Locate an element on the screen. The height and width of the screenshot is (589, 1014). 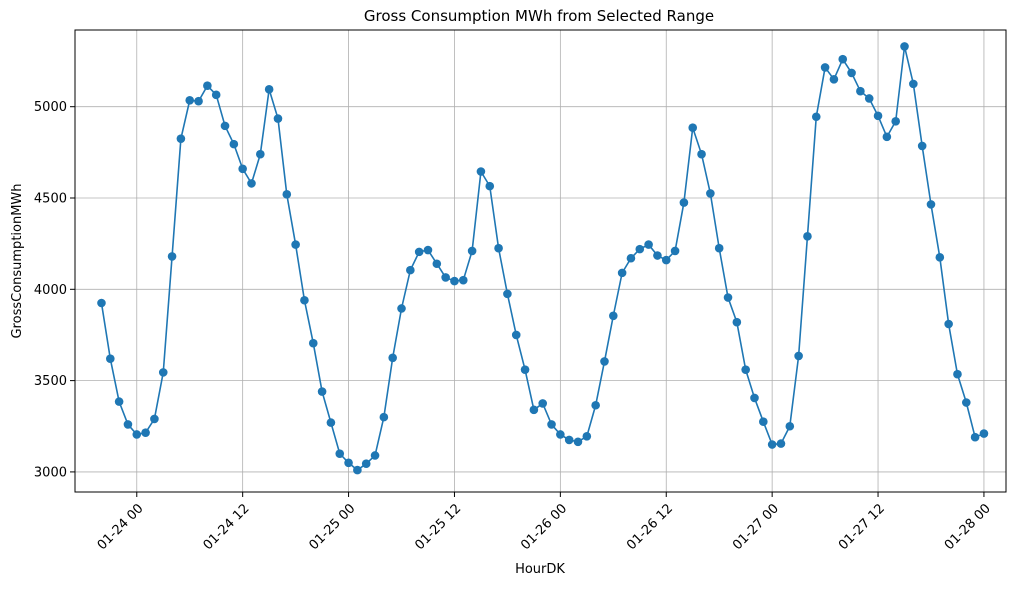
y-tick-label: 4500 is located at coordinates (50, 199).